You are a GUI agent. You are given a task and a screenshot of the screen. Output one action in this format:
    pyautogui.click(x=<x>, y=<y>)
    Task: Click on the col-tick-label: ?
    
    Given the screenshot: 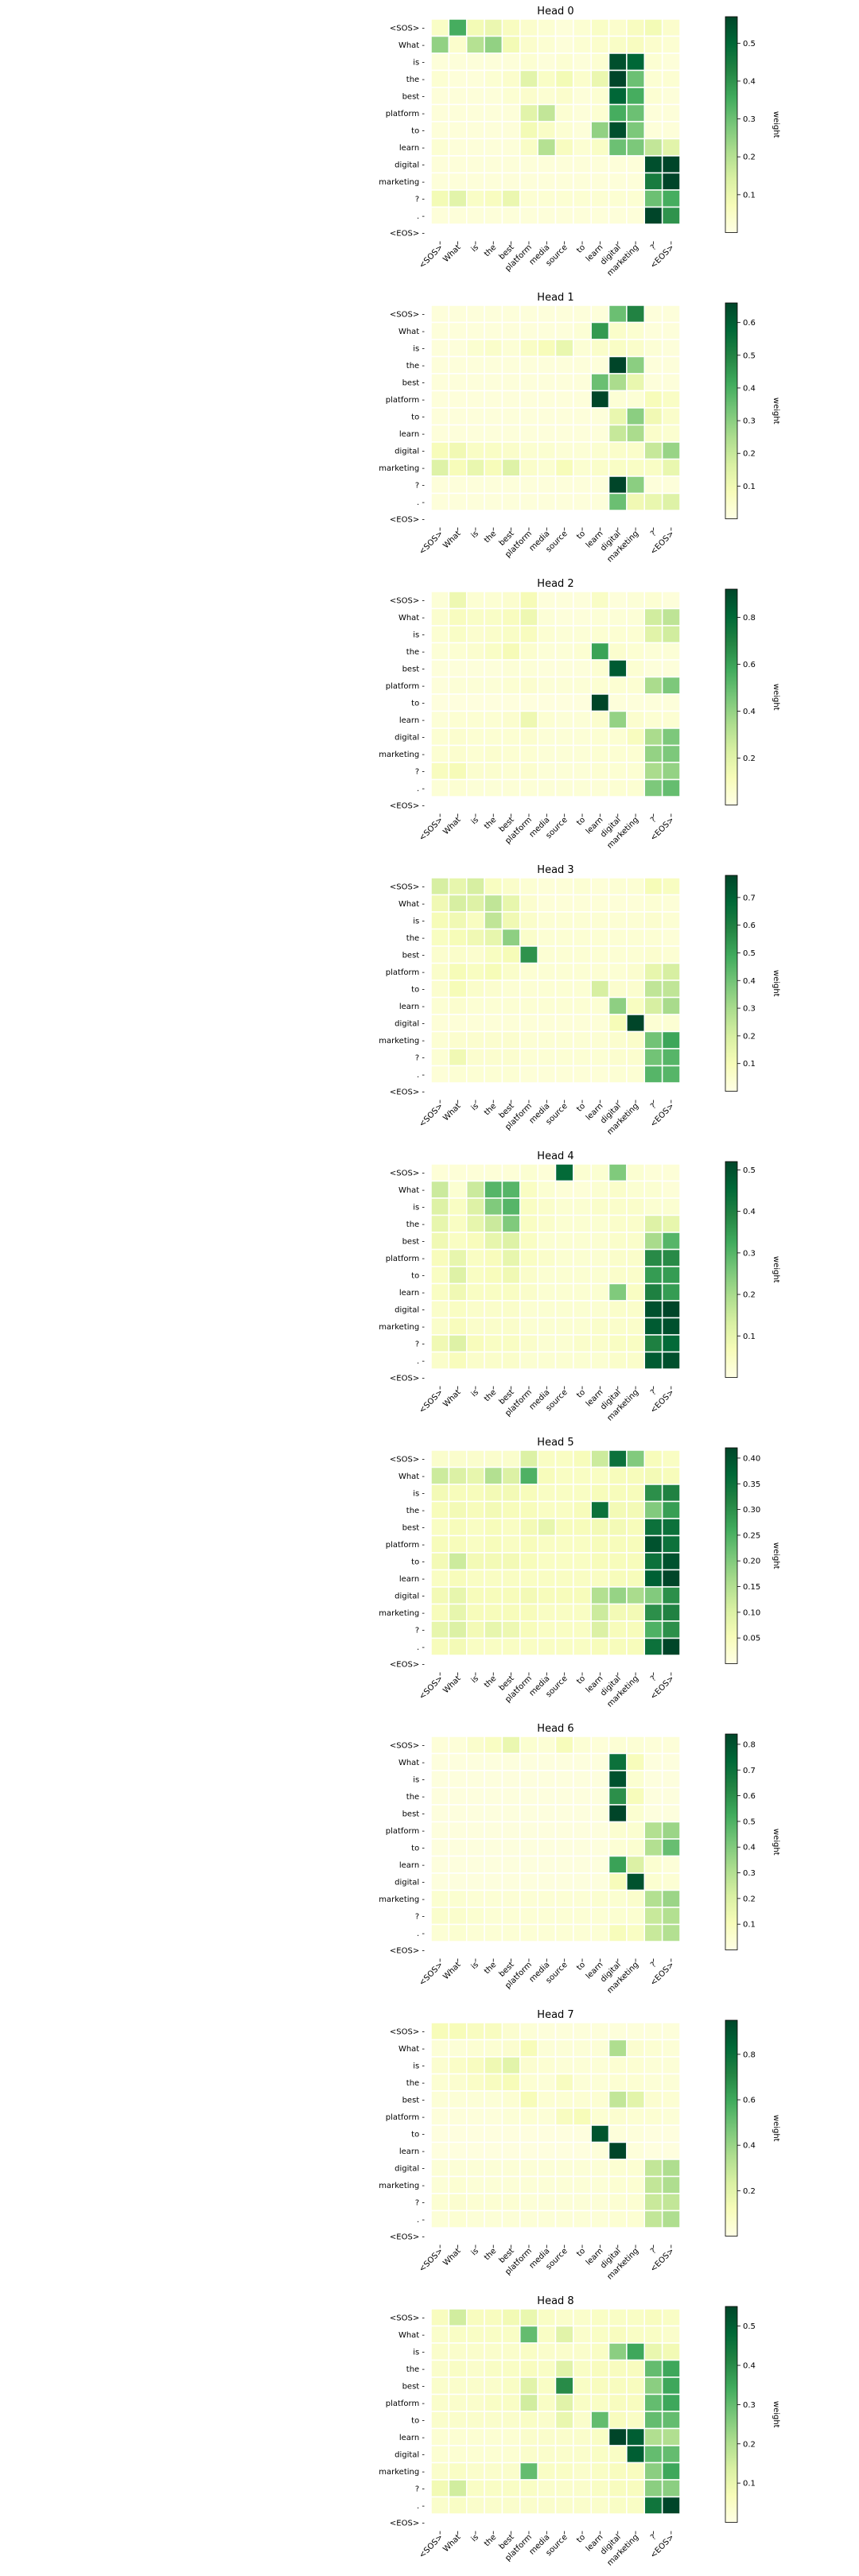 What is the action you would take?
    pyautogui.click(x=654, y=2538)
    